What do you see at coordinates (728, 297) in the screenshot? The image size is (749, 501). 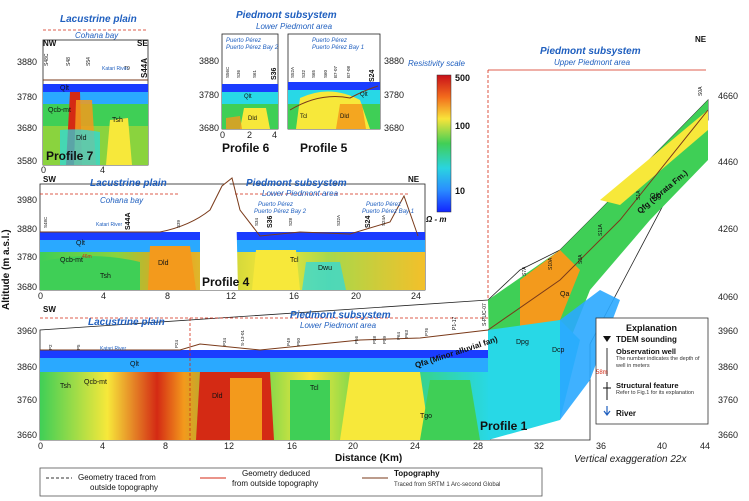 I see `profile-1-y-tick-r4: 4060` at bounding box center [728, 297].